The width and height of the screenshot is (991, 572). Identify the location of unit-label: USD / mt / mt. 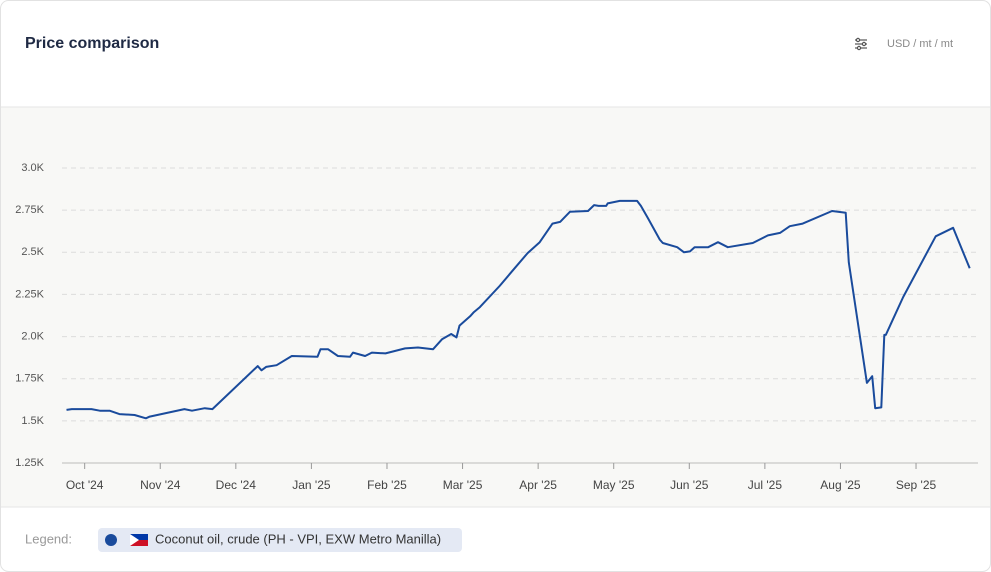
(920, 44).